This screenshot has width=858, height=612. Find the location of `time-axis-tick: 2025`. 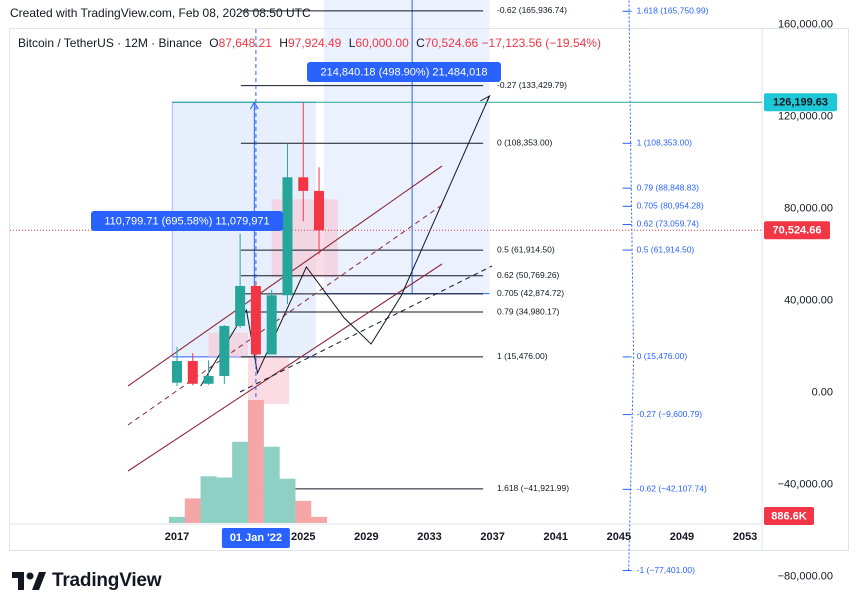

time-axis-tick: 2025 is located at coordinates (303, 537).